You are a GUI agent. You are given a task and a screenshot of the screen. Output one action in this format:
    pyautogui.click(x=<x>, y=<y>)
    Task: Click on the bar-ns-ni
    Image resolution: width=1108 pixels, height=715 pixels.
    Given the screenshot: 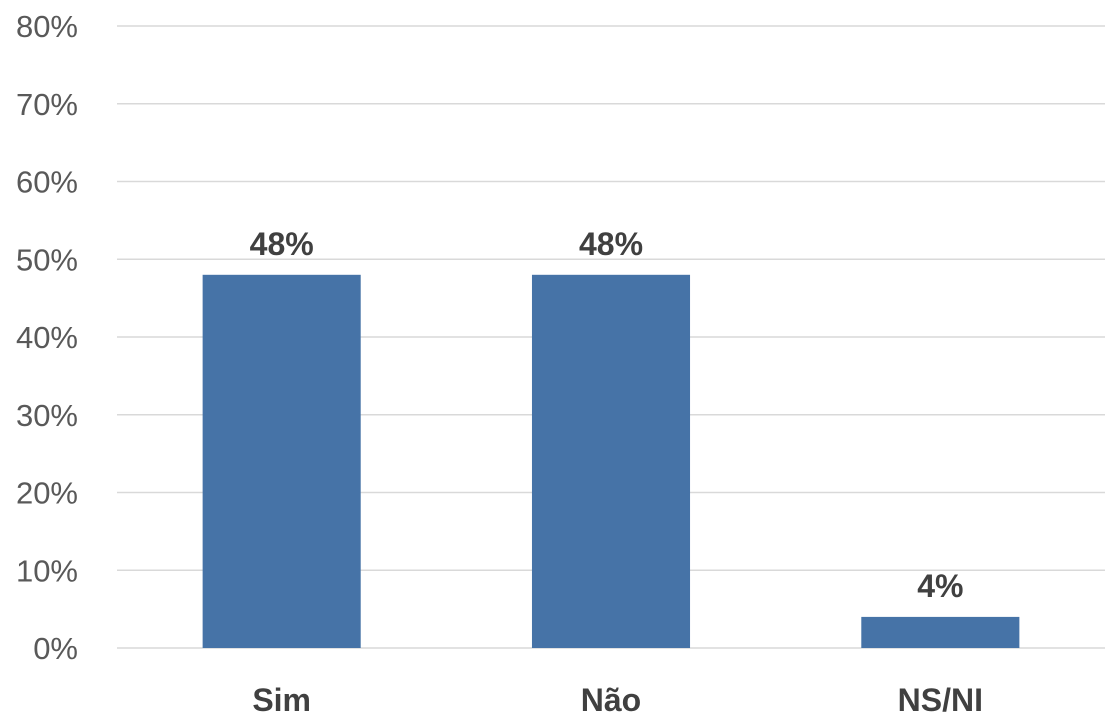 What is the action you would take?
    pyautogui.click(x=940, y=632)
    